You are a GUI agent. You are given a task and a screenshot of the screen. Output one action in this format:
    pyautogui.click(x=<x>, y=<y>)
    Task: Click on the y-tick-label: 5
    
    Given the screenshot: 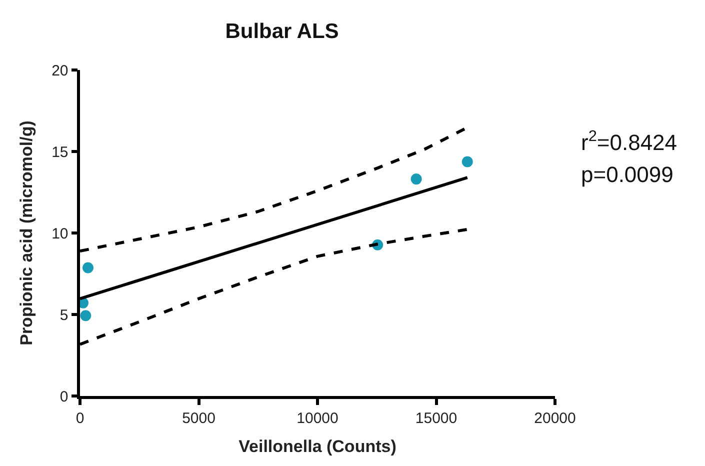 What is the action you would take?
    pyautogui.click(x=64, y=315)
    